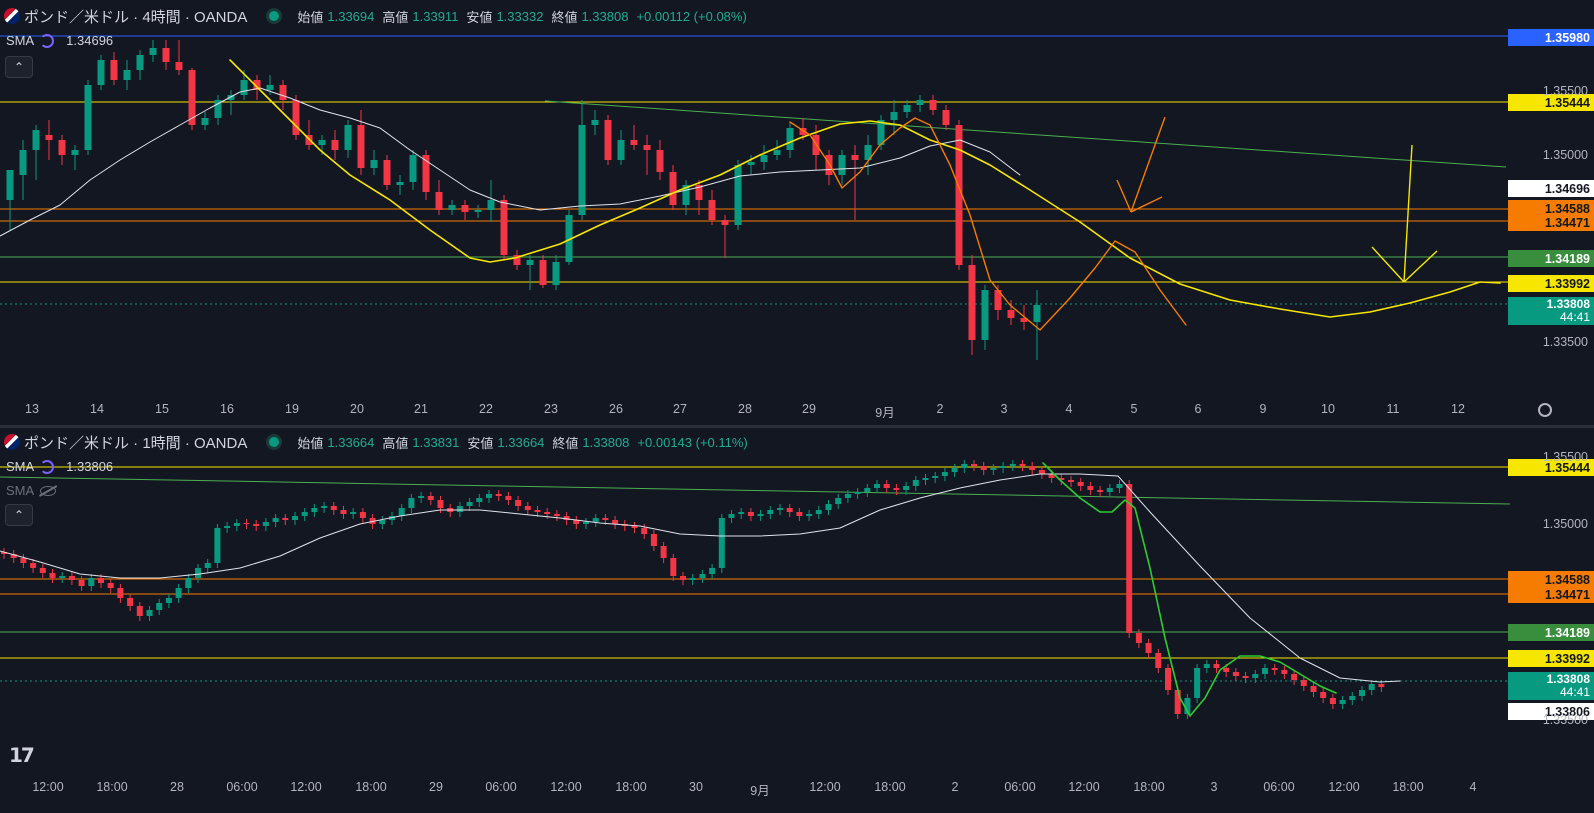  I want to click on arrow-yellow-head, so click(1388, 264).